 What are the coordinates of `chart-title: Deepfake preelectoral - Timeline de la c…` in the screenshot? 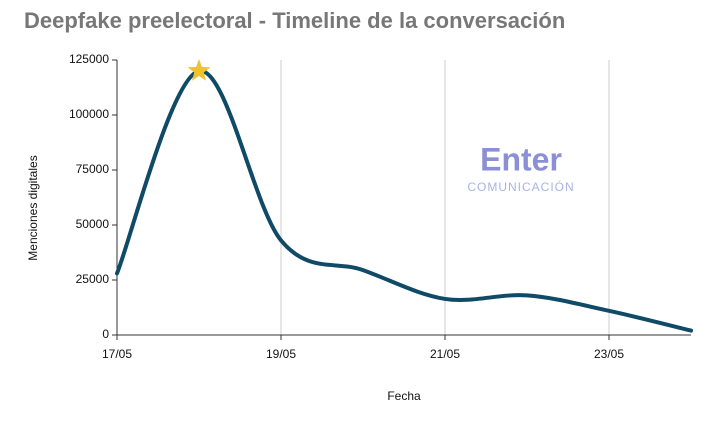 It's located at (294, 20).